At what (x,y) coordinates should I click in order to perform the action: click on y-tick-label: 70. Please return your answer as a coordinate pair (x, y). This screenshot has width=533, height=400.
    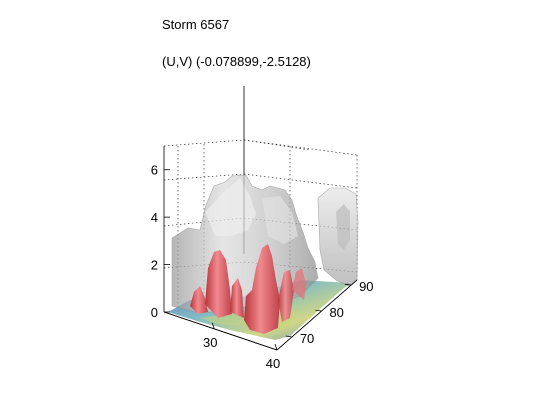
    Looking at the image, I should click on (307, 338).